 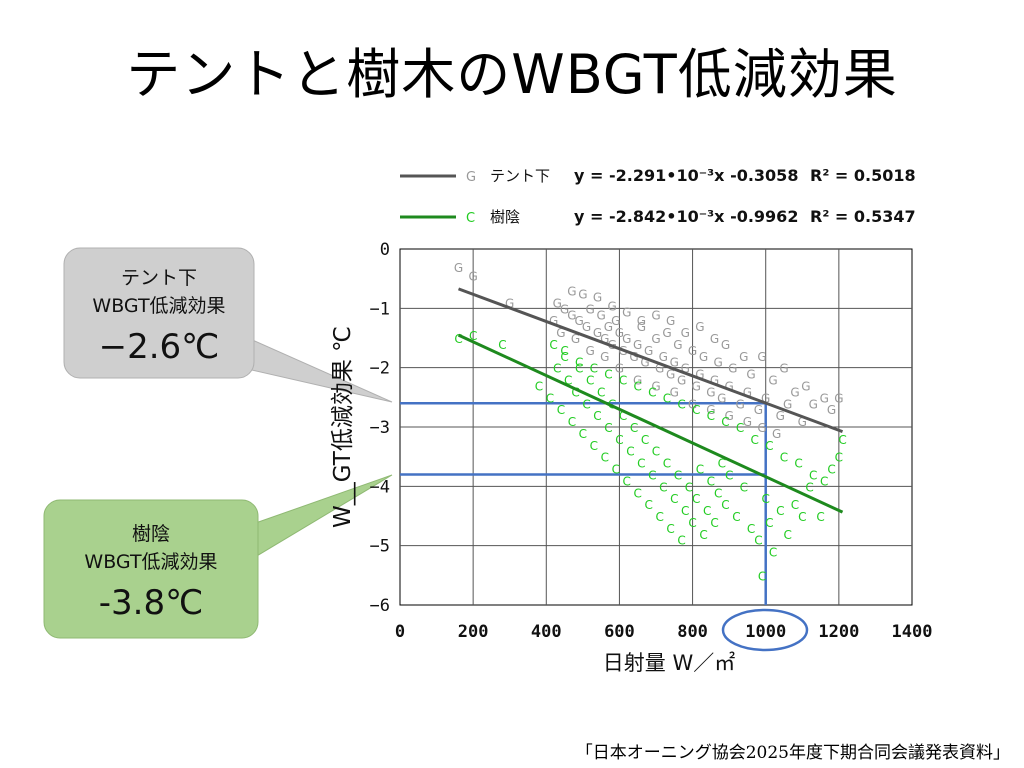 What do you see at coordinates (380, 309) in the screenshot?
I see `y-tick-label: −1` at bounding box center [380, 309].